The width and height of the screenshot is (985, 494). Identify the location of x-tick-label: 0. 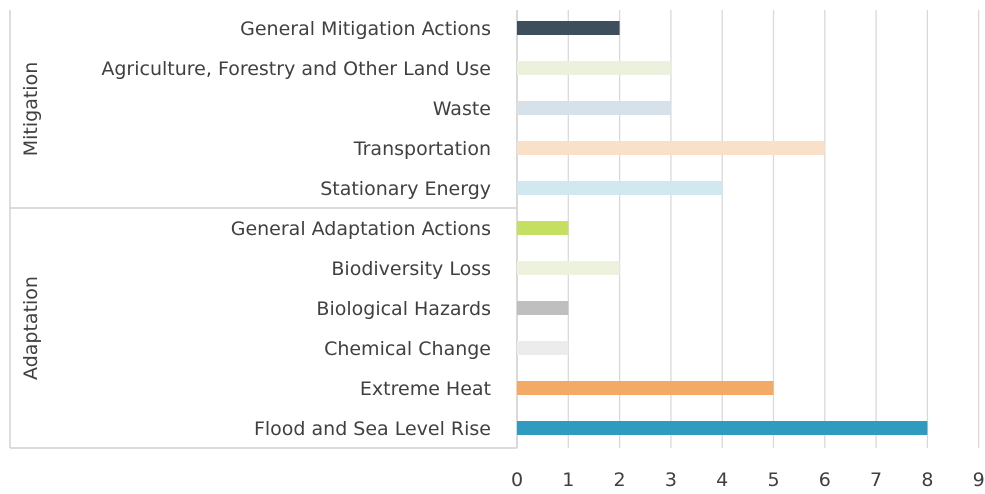
(517, 480).